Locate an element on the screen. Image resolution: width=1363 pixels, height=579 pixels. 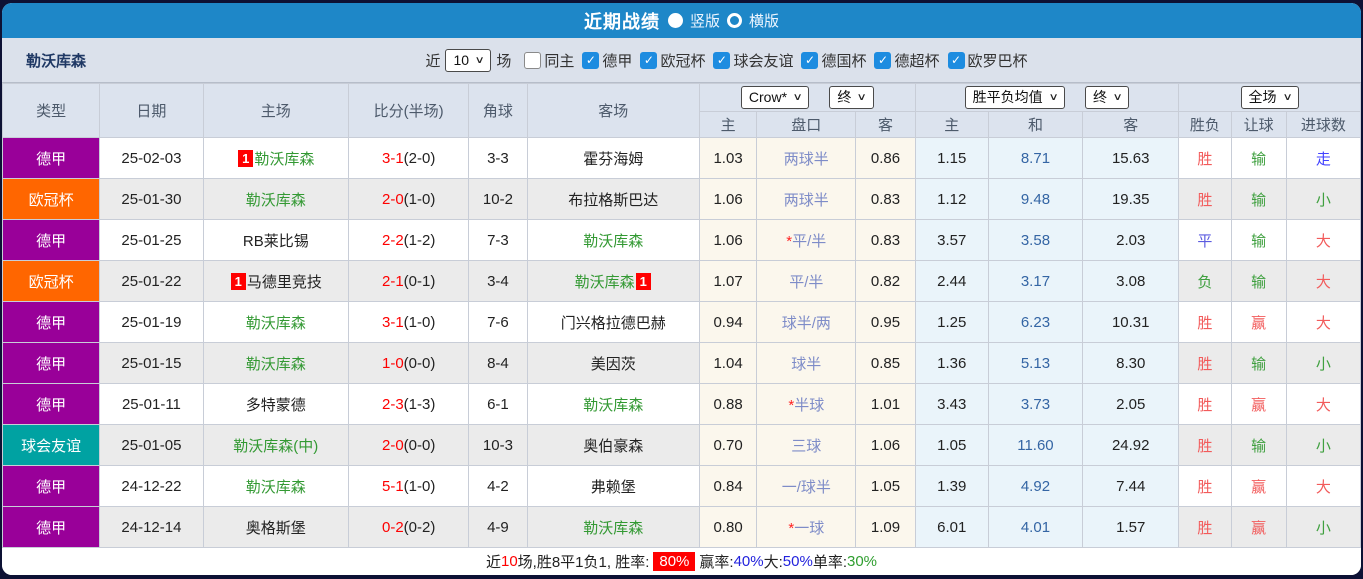
score-cell: 2-0(0-0) is located at coordinates (408, 445).